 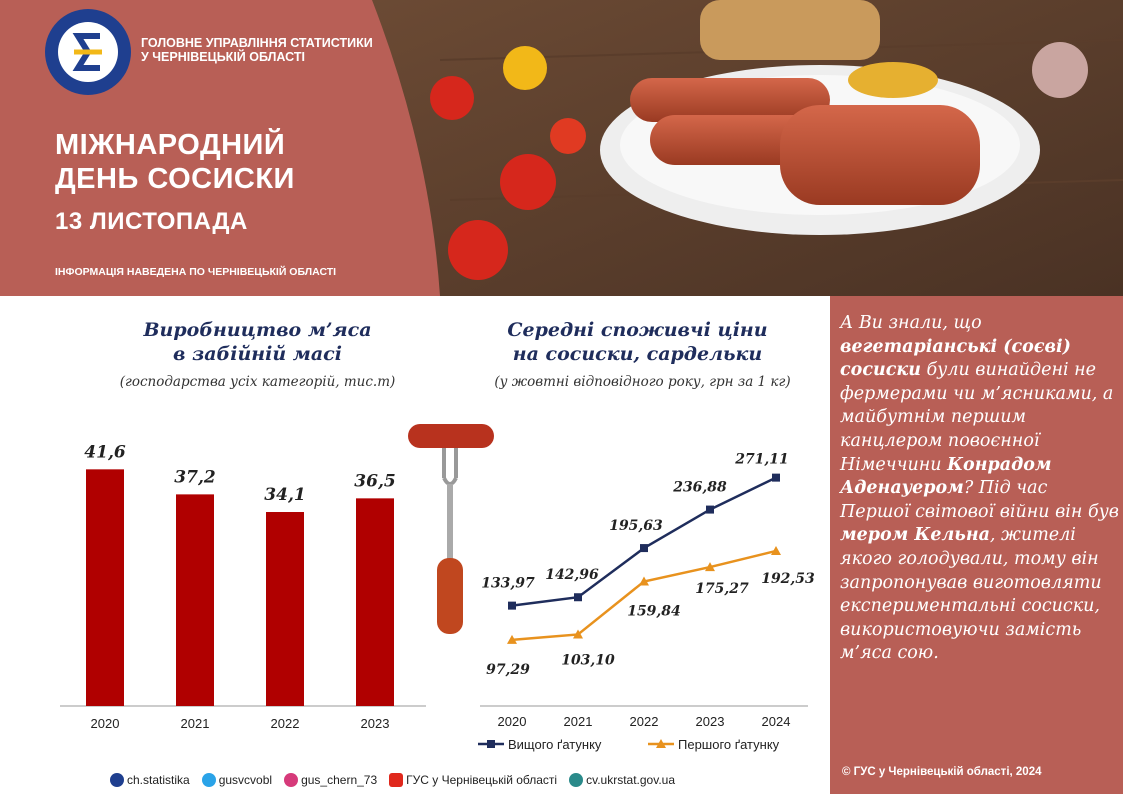 What do you see at coordinates (555, 744) in the screenshot?
I see `legend-label: Вищого ґатунку` at bounding box center [555, 744].